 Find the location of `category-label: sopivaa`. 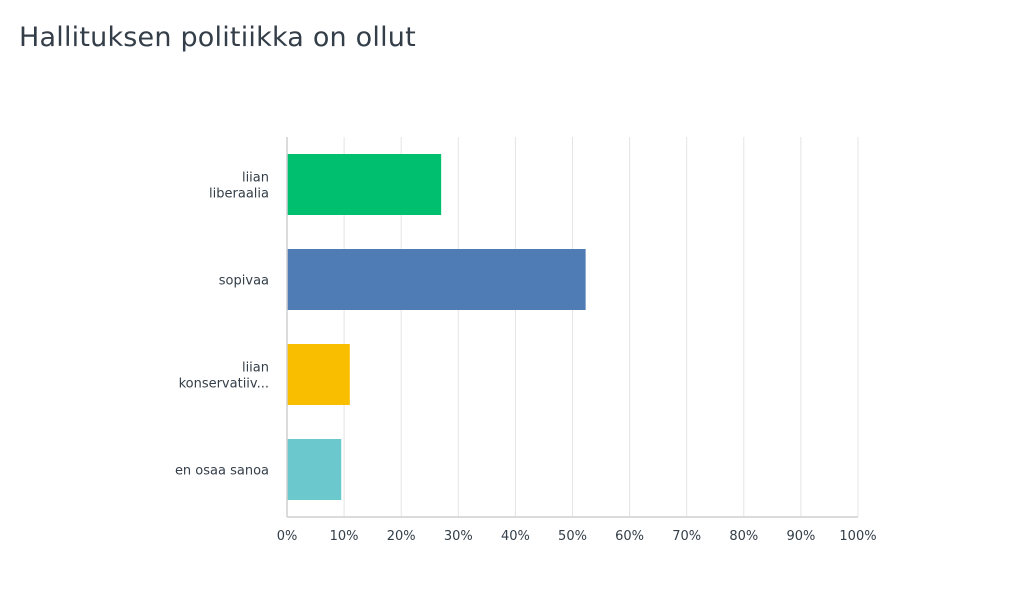

category-label: sopivaa is located at coordinates (244, 281).